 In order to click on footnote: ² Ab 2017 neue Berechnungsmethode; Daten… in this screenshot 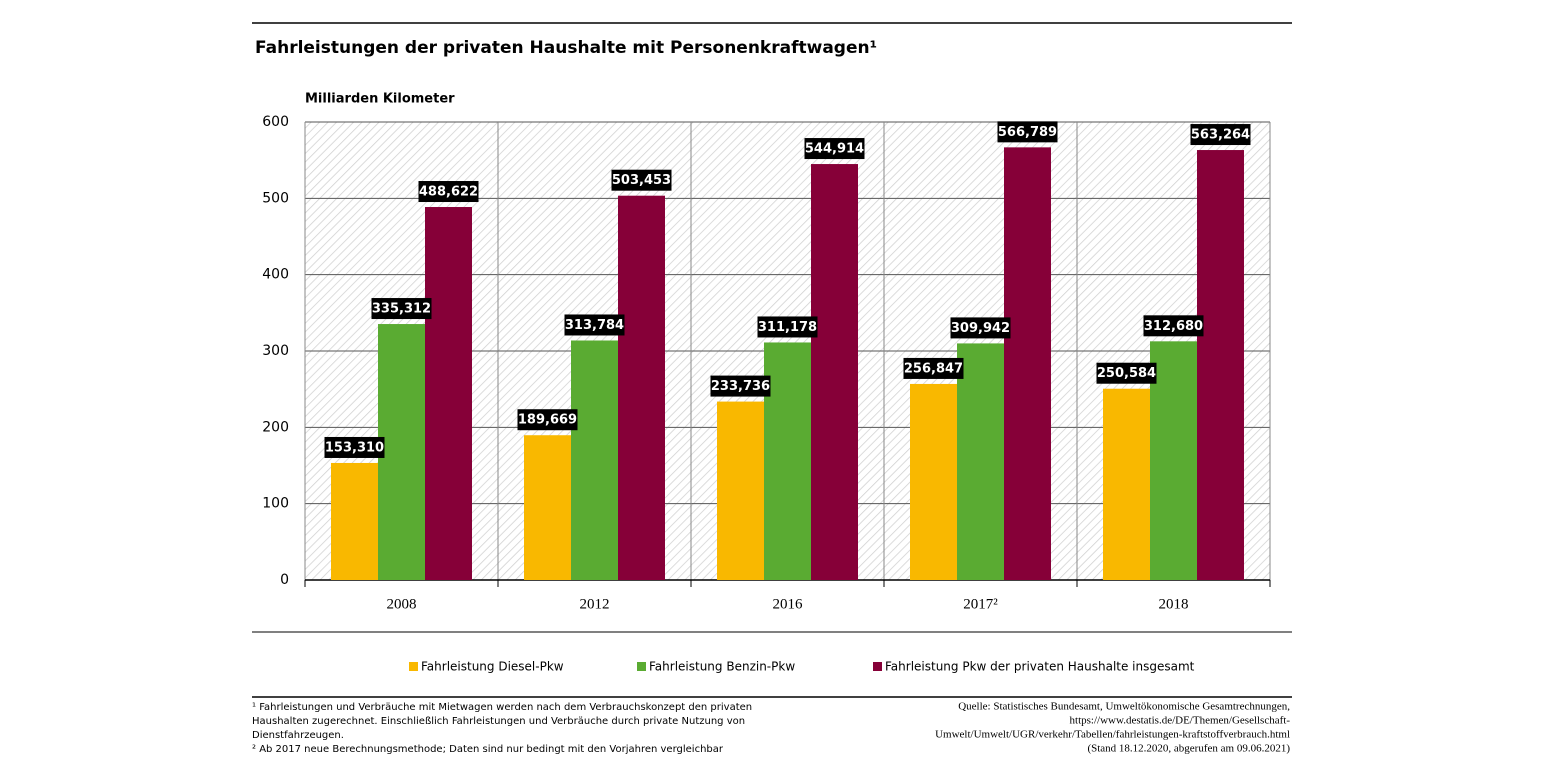, I will do `click(488, 749)`.